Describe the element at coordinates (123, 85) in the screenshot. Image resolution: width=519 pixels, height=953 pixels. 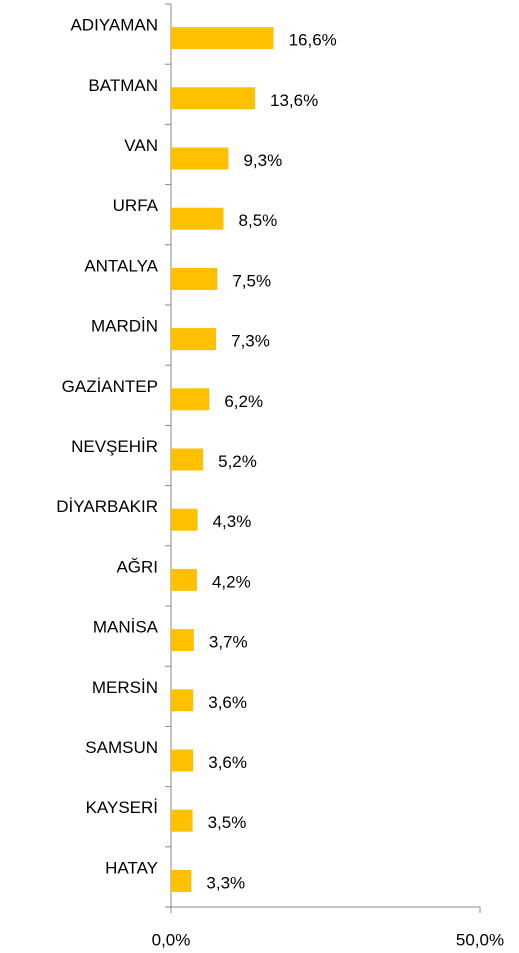
I see `y-tick-label: BATMAN` at that location.